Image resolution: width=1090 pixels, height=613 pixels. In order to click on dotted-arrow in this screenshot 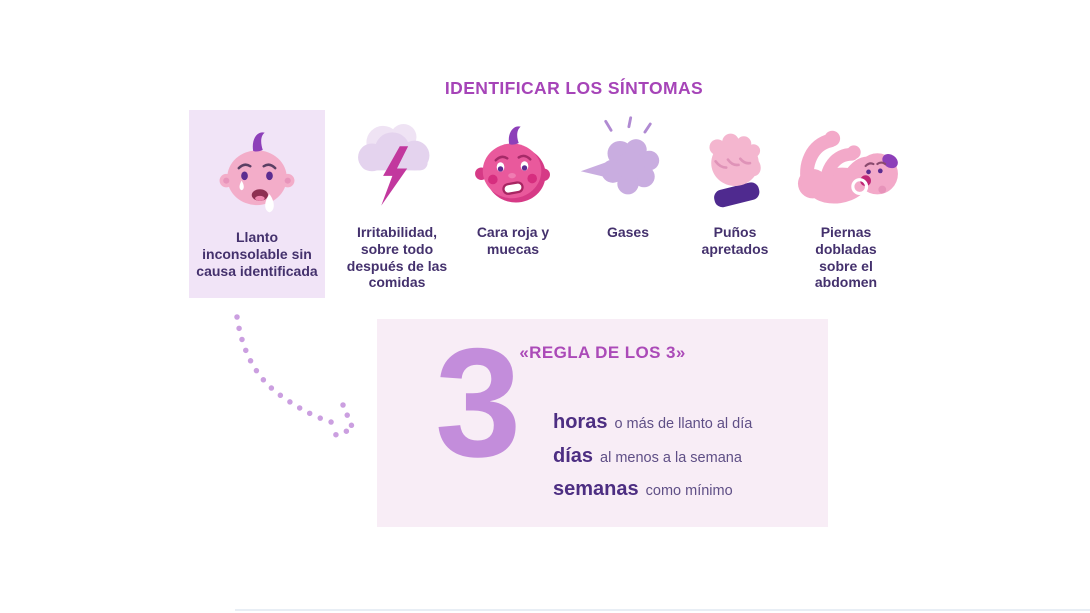, I will do `click(295, 377)`.